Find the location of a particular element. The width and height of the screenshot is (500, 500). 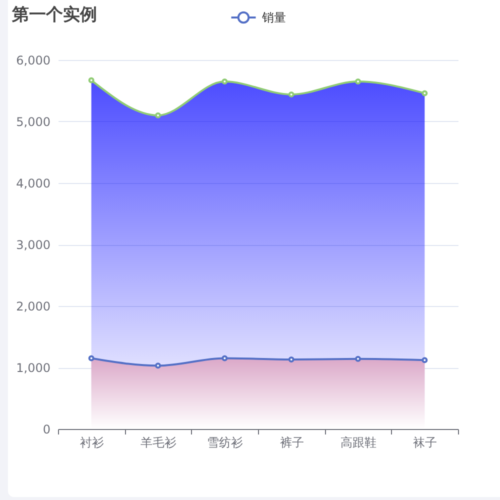

y-tick-label: 5,000 is located at coordinates (33, 122).